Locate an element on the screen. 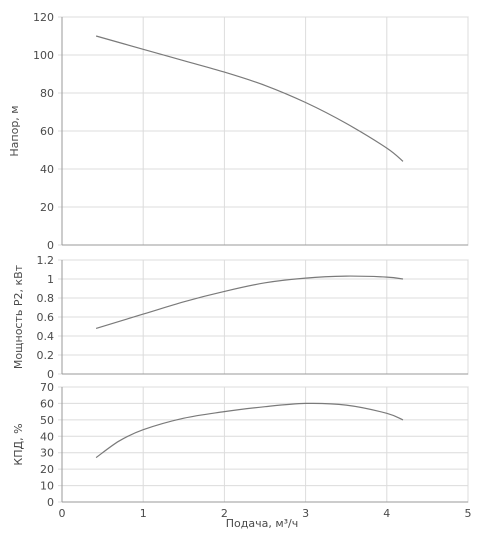  y-axis-title: Напор, м is located at coordinates (14, 130).